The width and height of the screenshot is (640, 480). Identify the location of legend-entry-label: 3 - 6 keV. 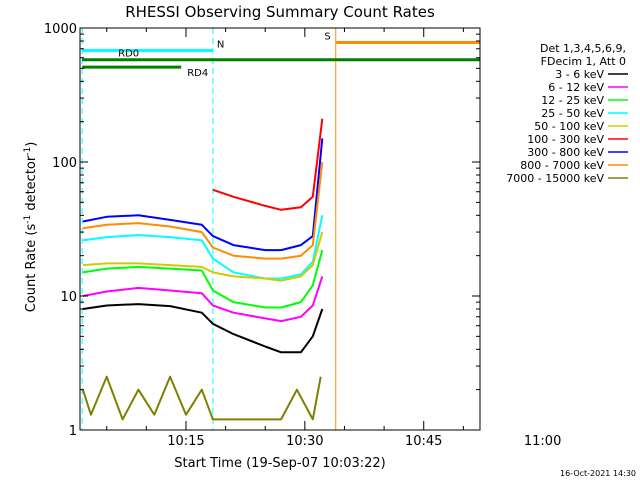
(579, 74).